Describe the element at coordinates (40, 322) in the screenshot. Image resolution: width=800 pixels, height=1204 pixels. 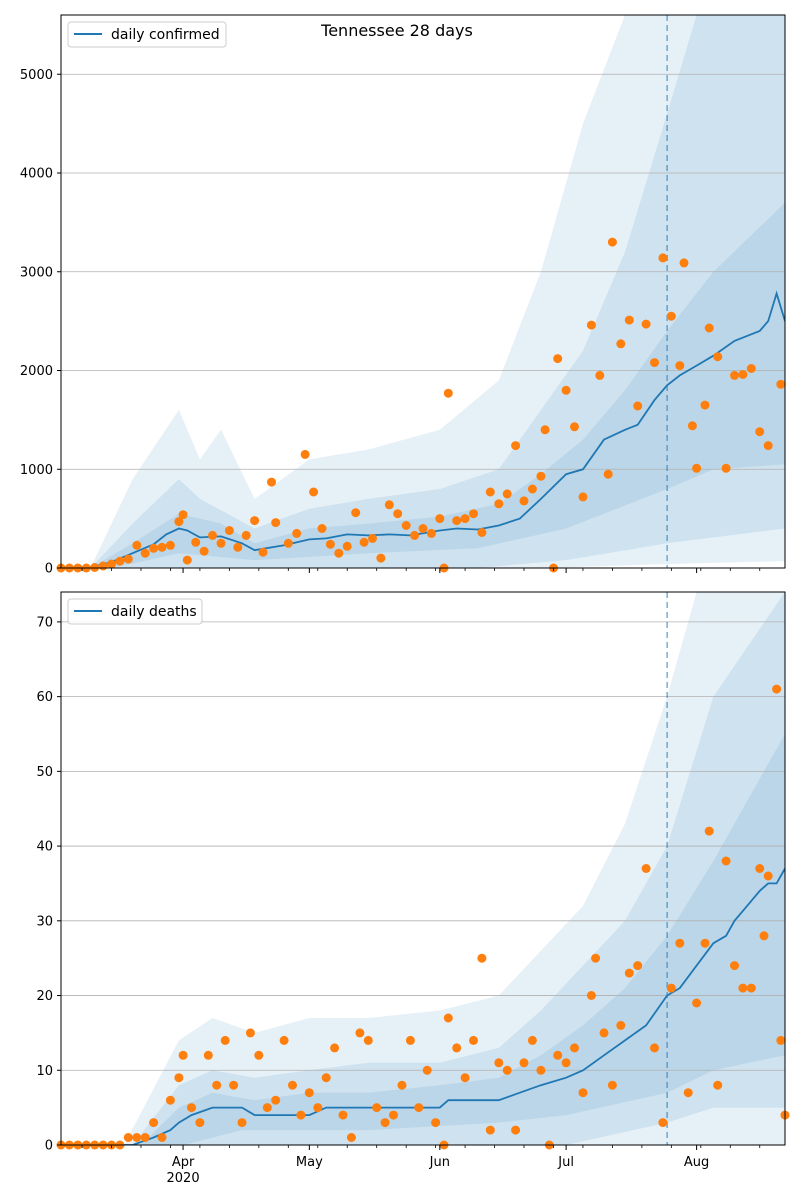
I see `confirmed-y-axis: 0 1000 2000 3000 4000 5000` at that location.